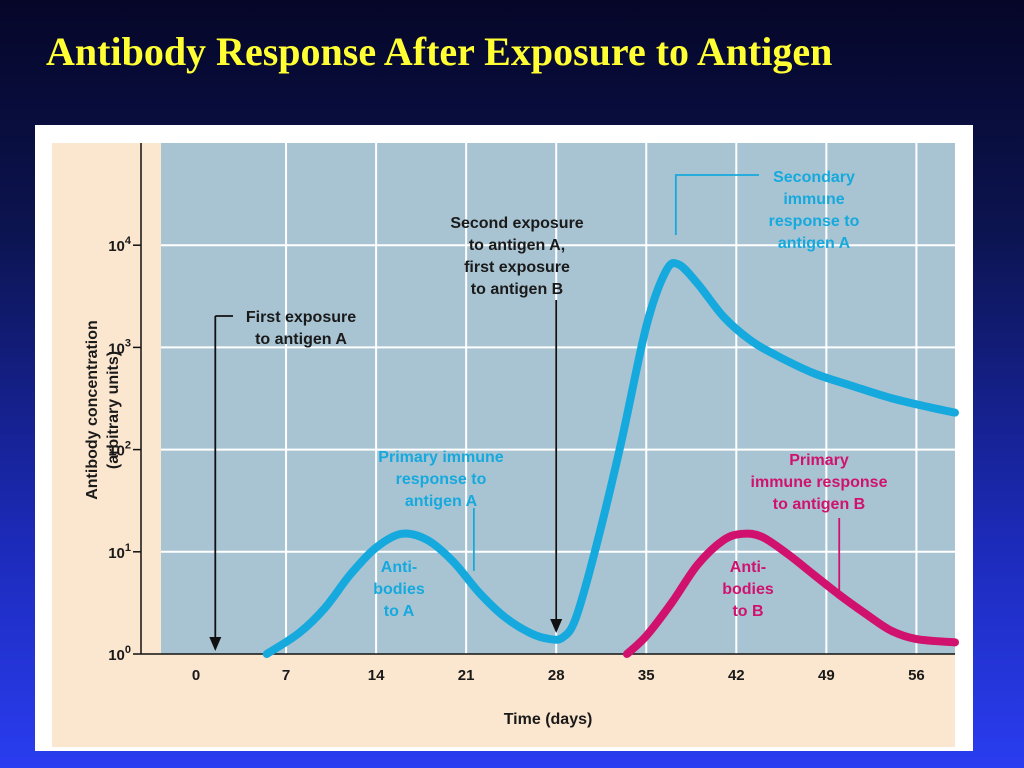 The width and height of the screenshot is (1024, 768). Describe the element at coordinates (790, 593) in the screenshot. I see `antibodies-b-curve` at that location.